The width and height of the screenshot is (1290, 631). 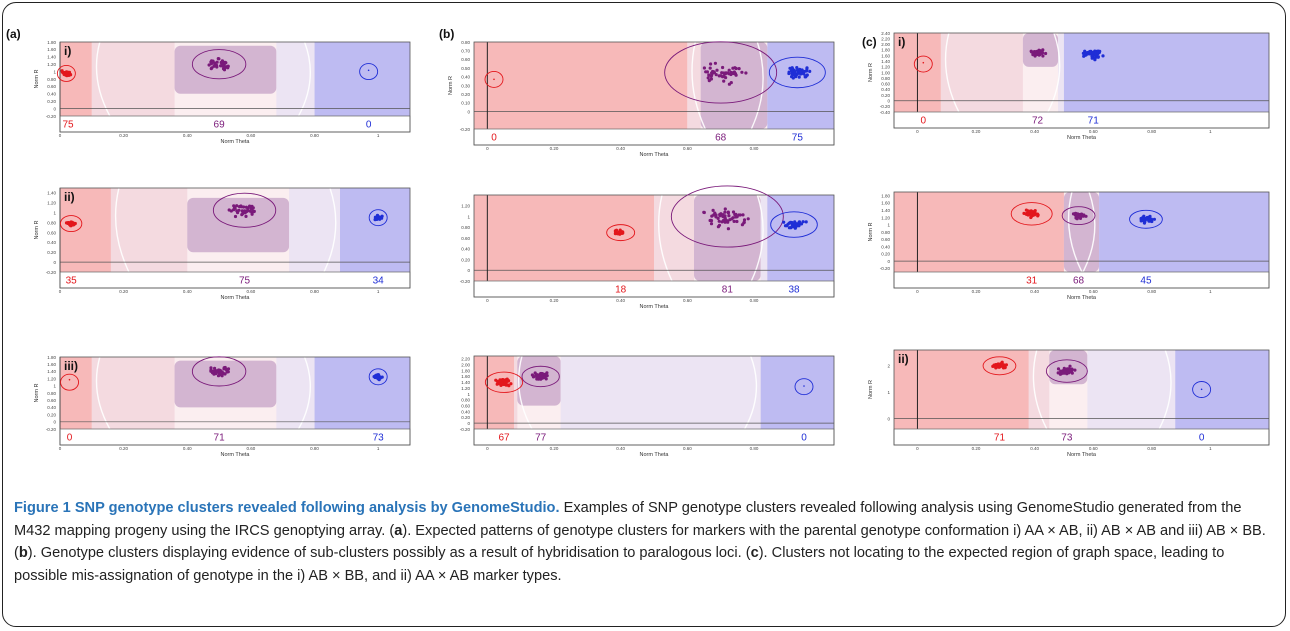 What do you see at coordinates (465, 51) in the screenshot?
I see `y-tick-label: 0.70` at bounding box center [465, 51].